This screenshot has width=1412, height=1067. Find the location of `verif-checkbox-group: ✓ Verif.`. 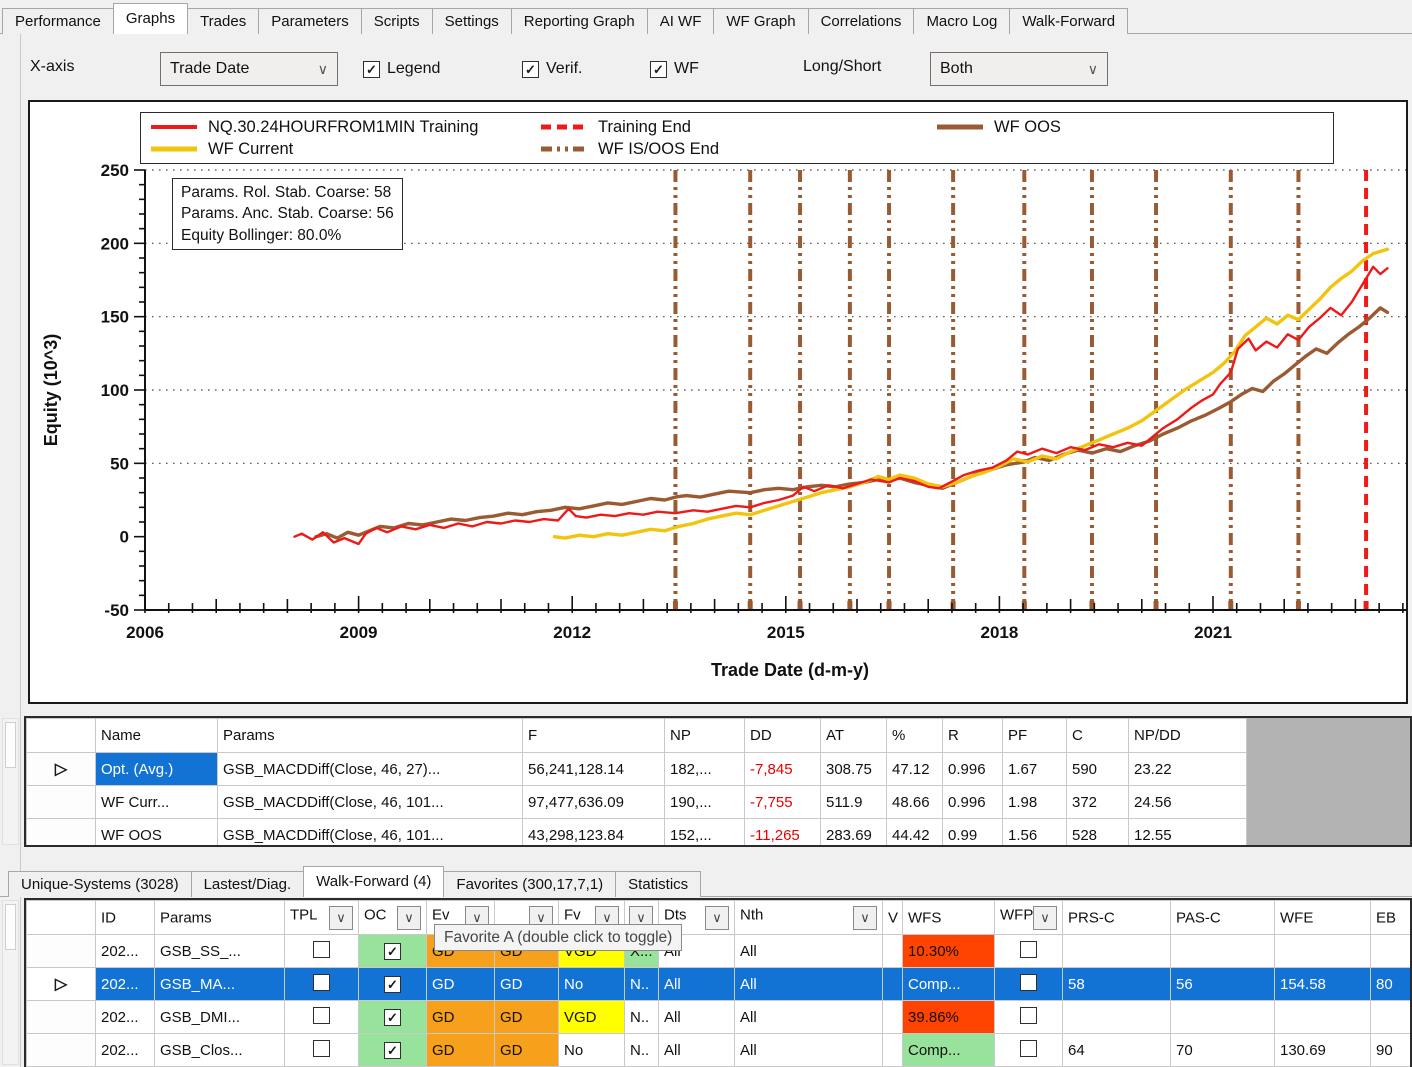

verif-checkbox-group: ✓ Verif. is located at coordinates (552, 69).